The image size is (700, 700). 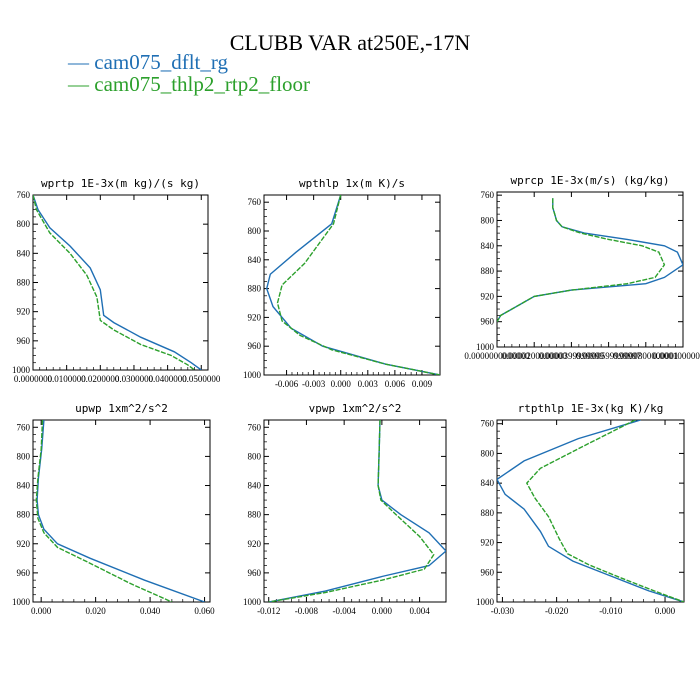 What do you see at coordinates (355, 408) in the screenshot?
I see `panel-title: vpwp 1xm^2/s^2` at bounding box center [355, 408].